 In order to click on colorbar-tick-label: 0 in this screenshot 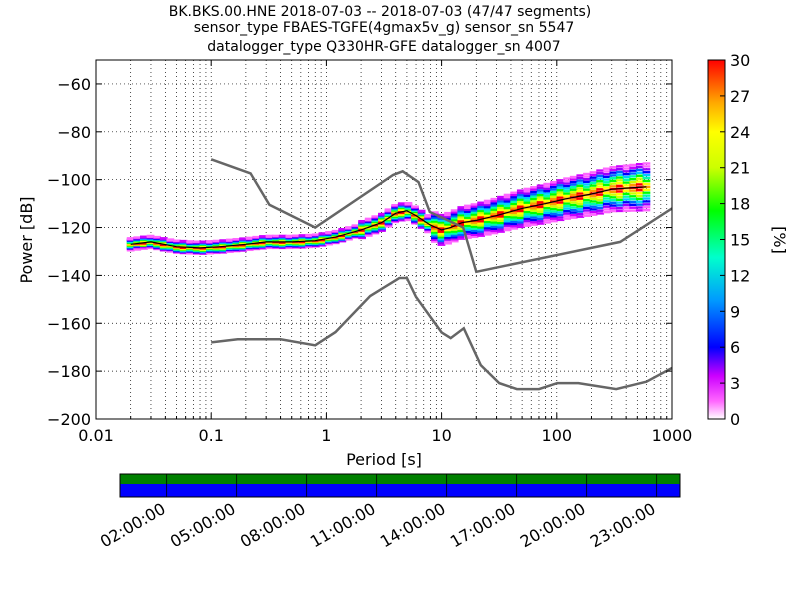, I will do `click(735, 419)`.